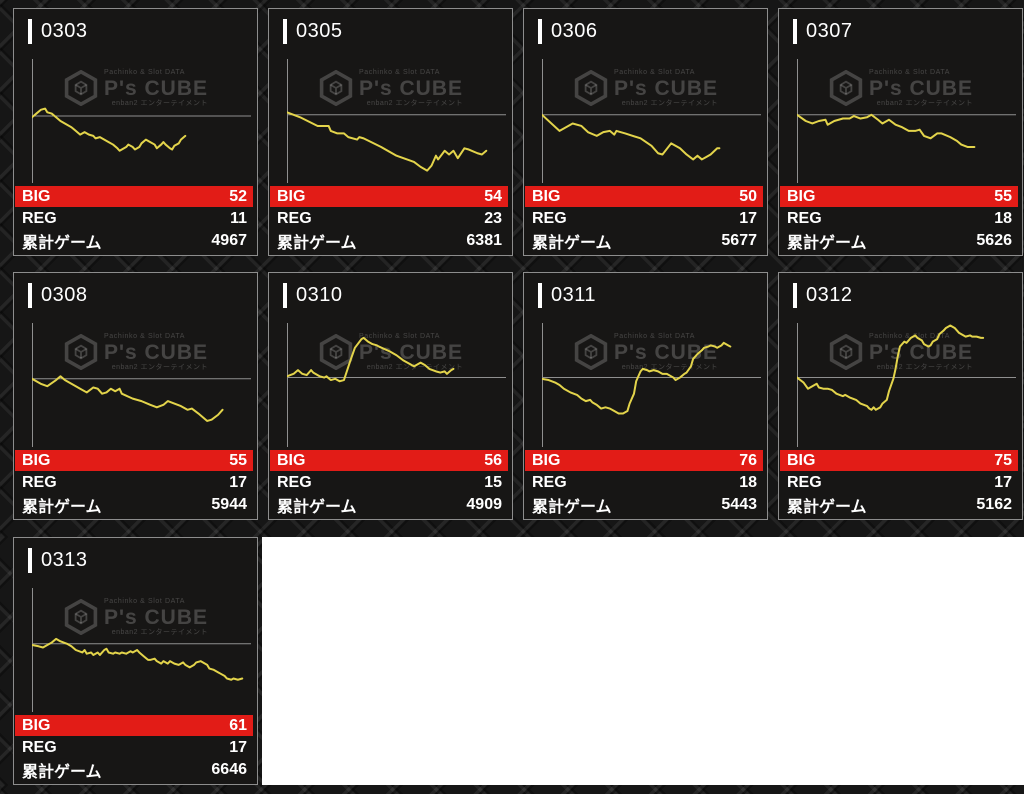  Describe the element at coordinates (64, 31) in the screenshot. I see `machine-number: 0303` at that location.